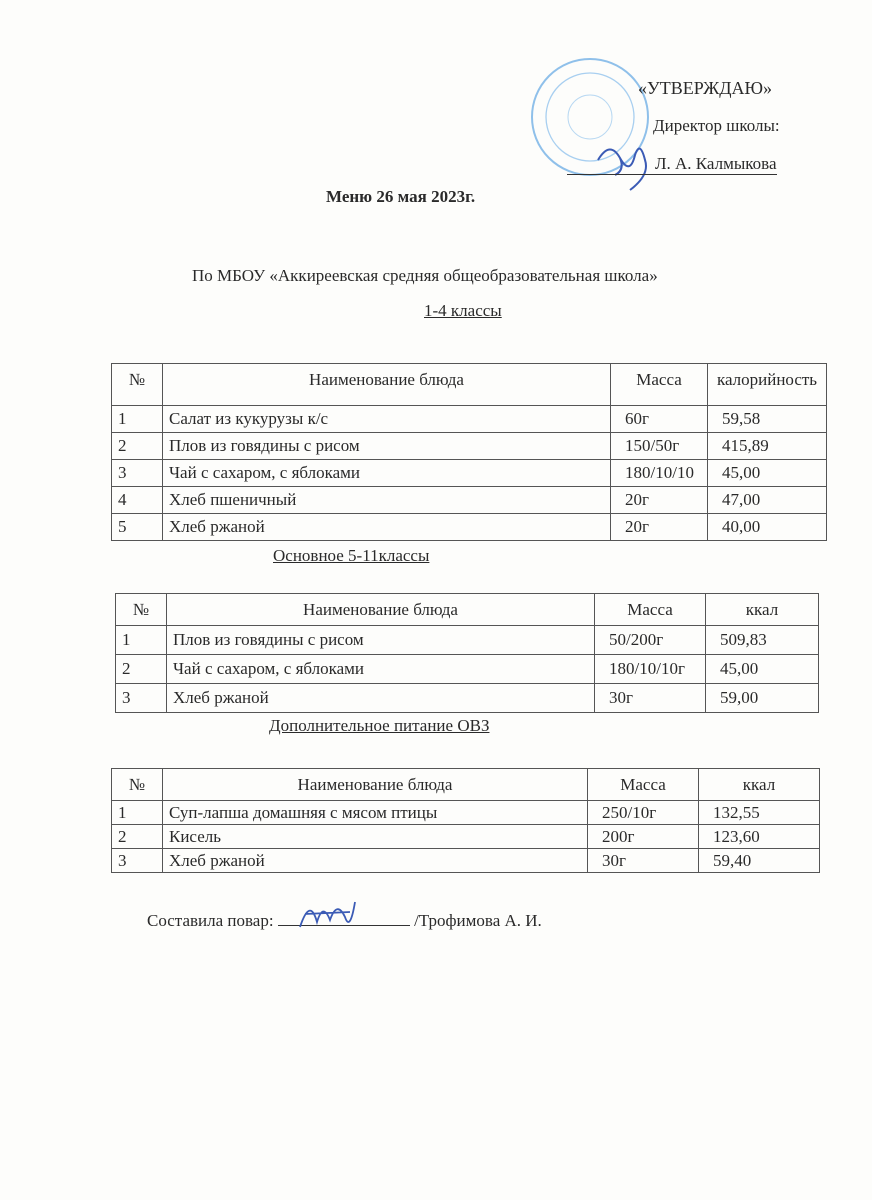  Describe the element at coordinates (137, 500) in the screenshot. I see `row-number: 4` at that location.